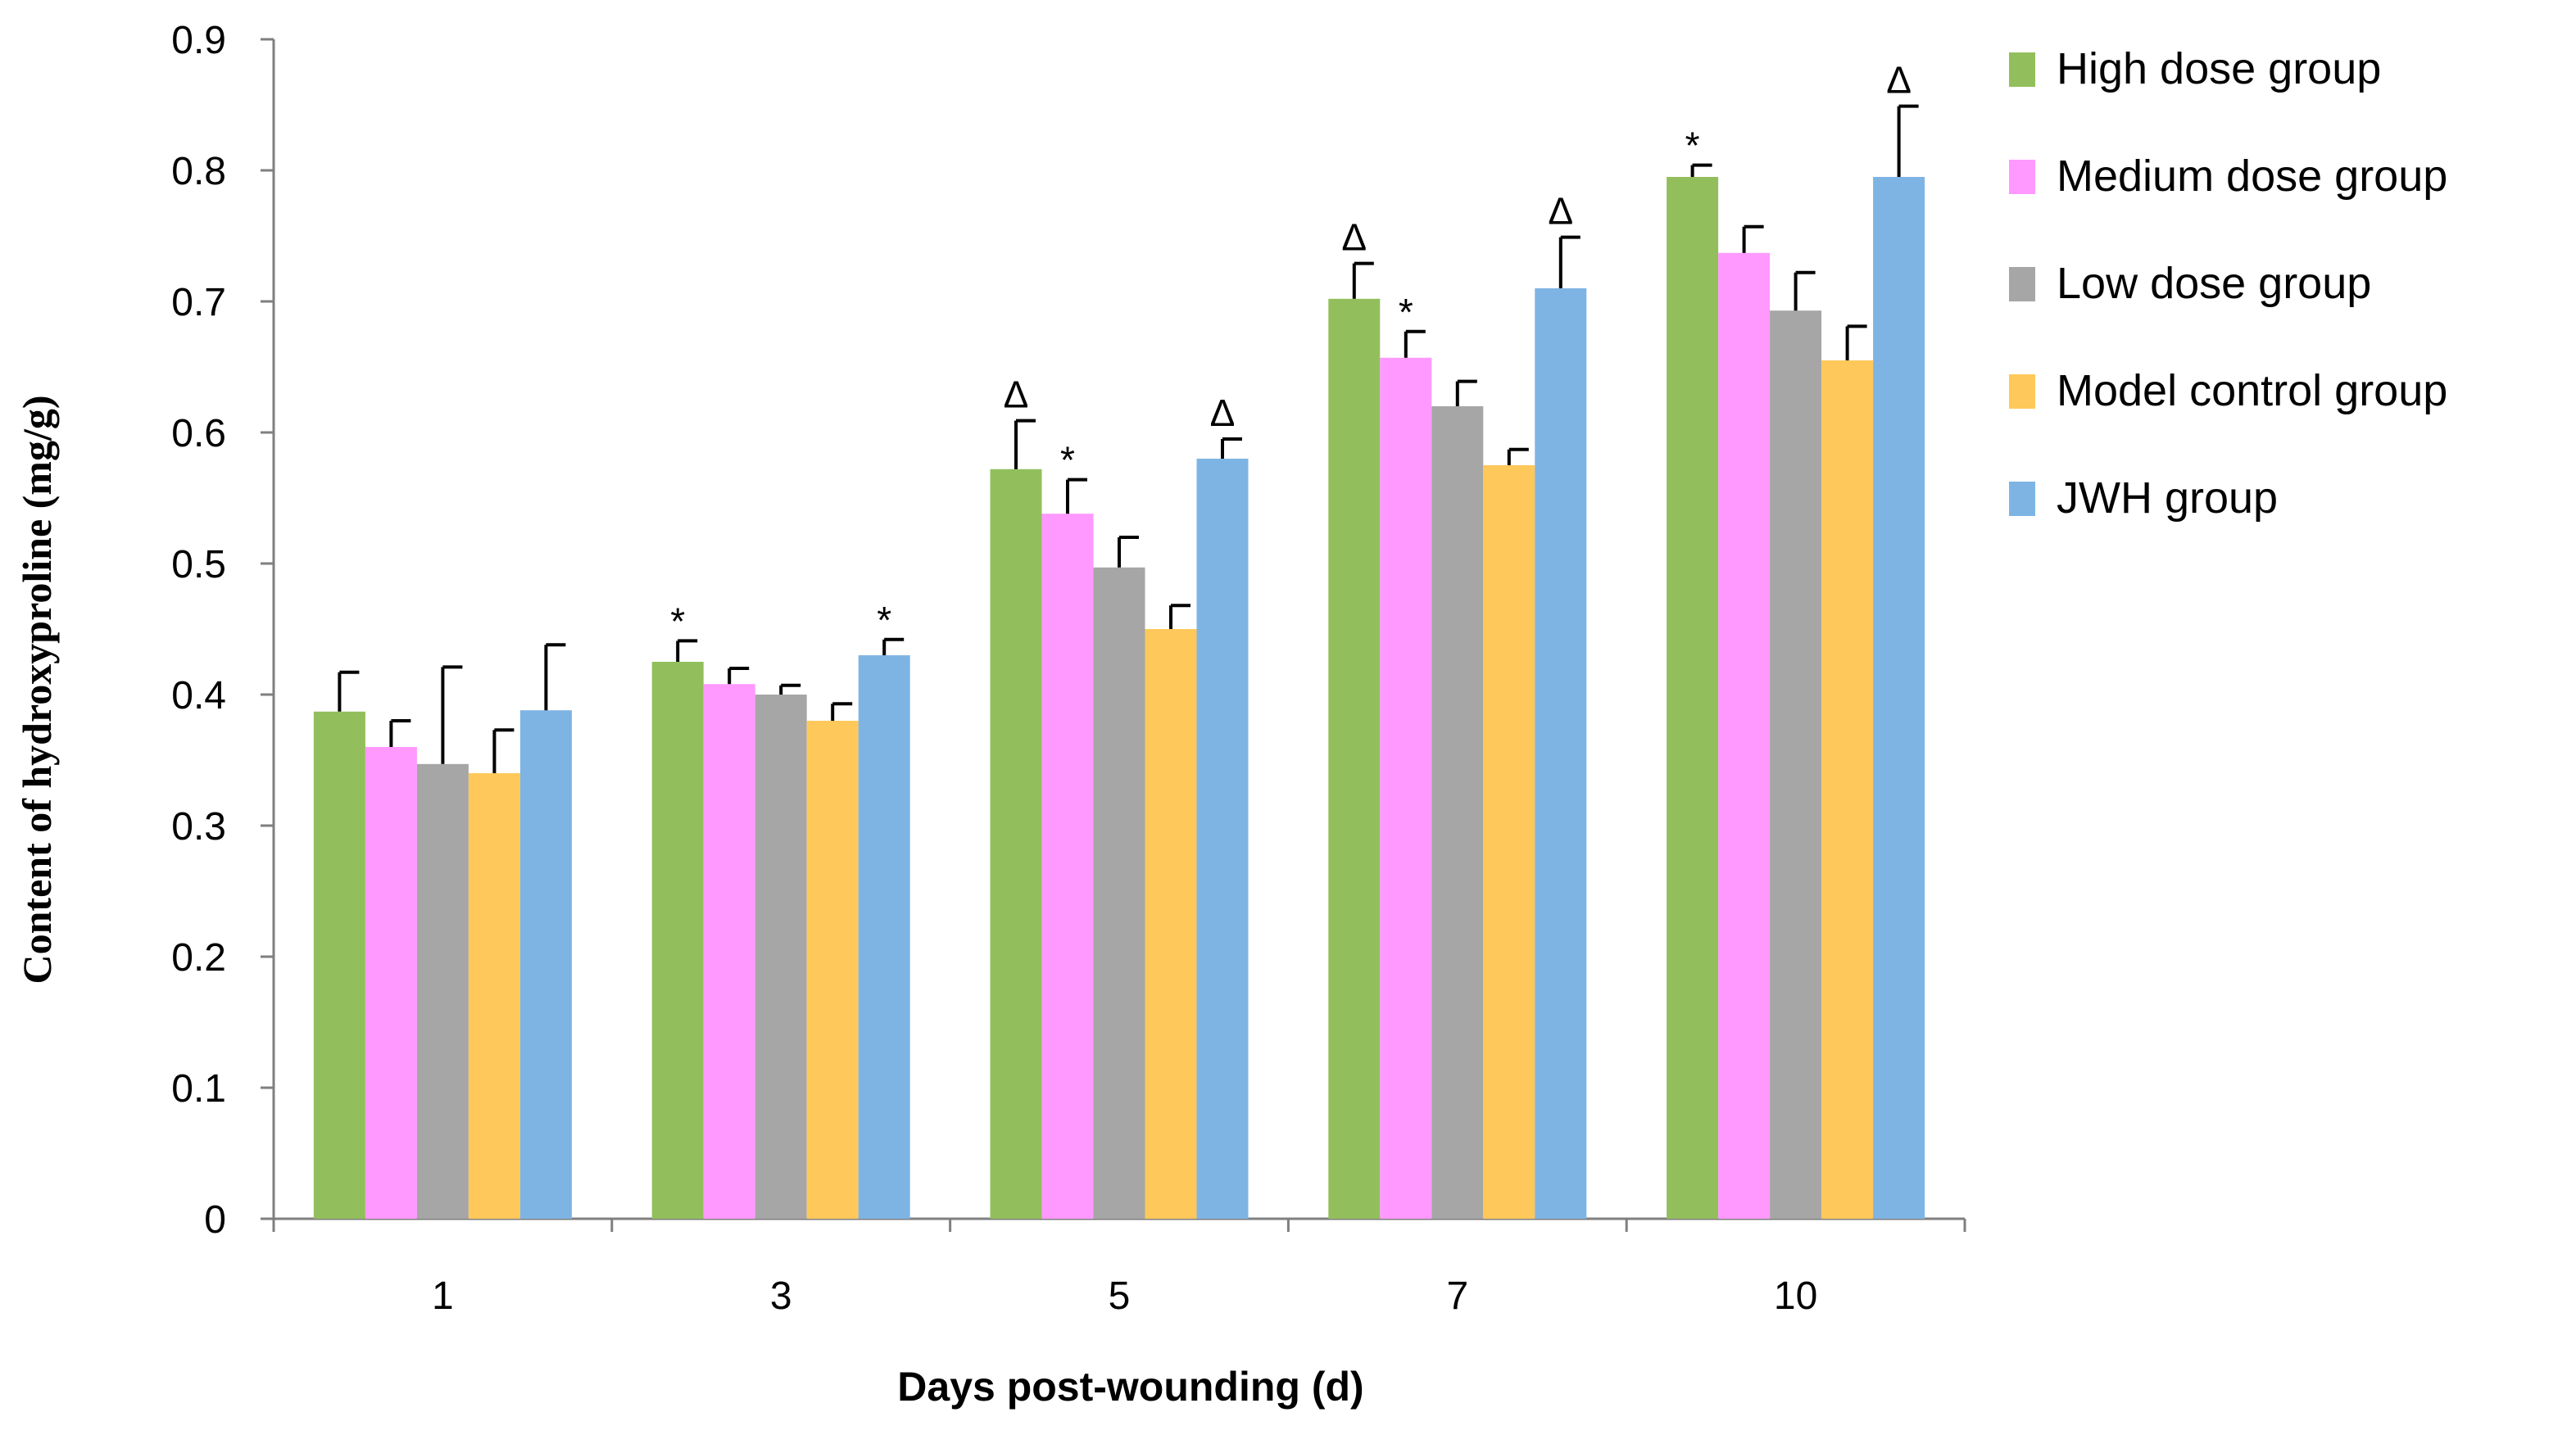 This screenshot has height=1435, width=2576. I want to click on x-tick-label: 1, so click(443, 1296).